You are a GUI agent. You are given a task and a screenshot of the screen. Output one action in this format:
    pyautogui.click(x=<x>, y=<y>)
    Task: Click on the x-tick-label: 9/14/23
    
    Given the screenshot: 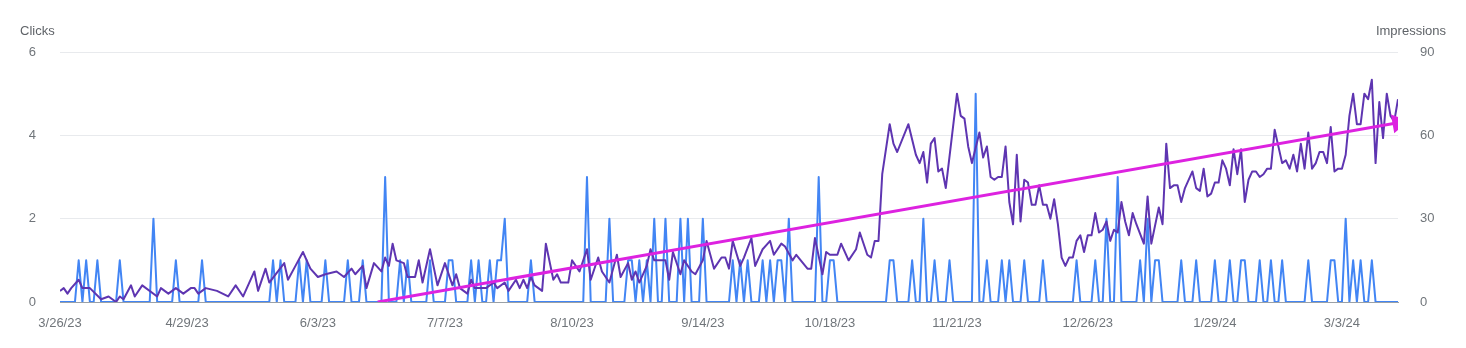 What is the action you would take?
    pyautogui.click(x=703, y=323)
    